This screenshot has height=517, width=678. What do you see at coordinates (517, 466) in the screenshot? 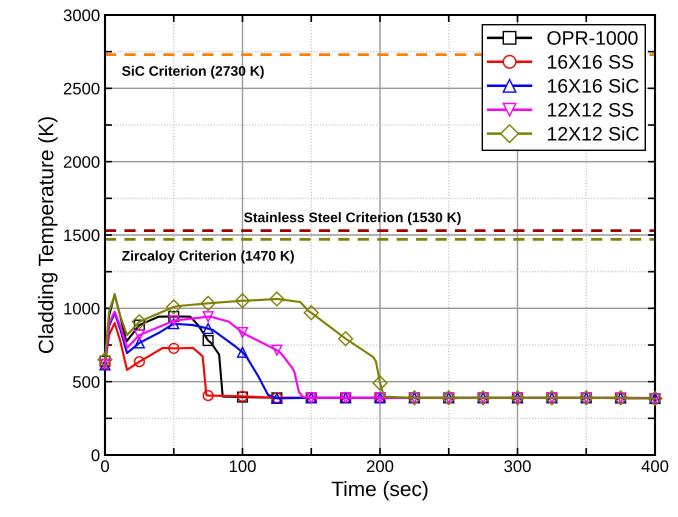
I see `x-tick-label: 300` at bounding box center [517, 466].